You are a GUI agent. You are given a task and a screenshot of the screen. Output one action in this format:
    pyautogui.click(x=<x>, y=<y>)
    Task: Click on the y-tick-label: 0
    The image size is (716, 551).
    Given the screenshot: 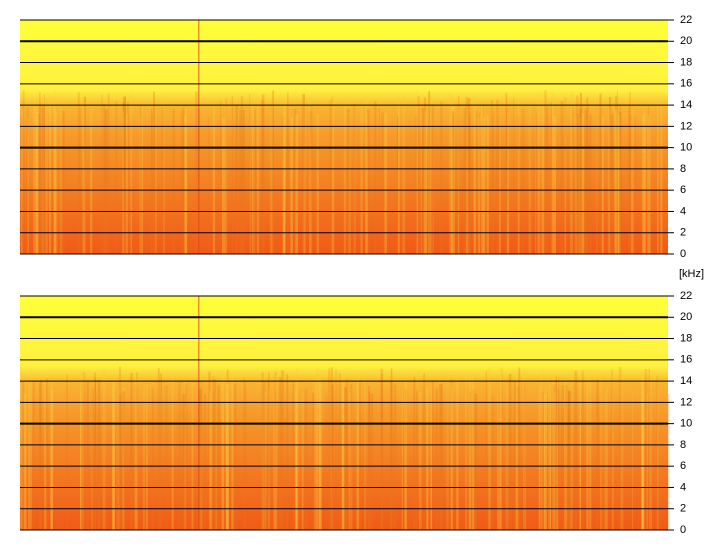 What is the action you would take?
    pyautogui.click(x=683, y=530)
    